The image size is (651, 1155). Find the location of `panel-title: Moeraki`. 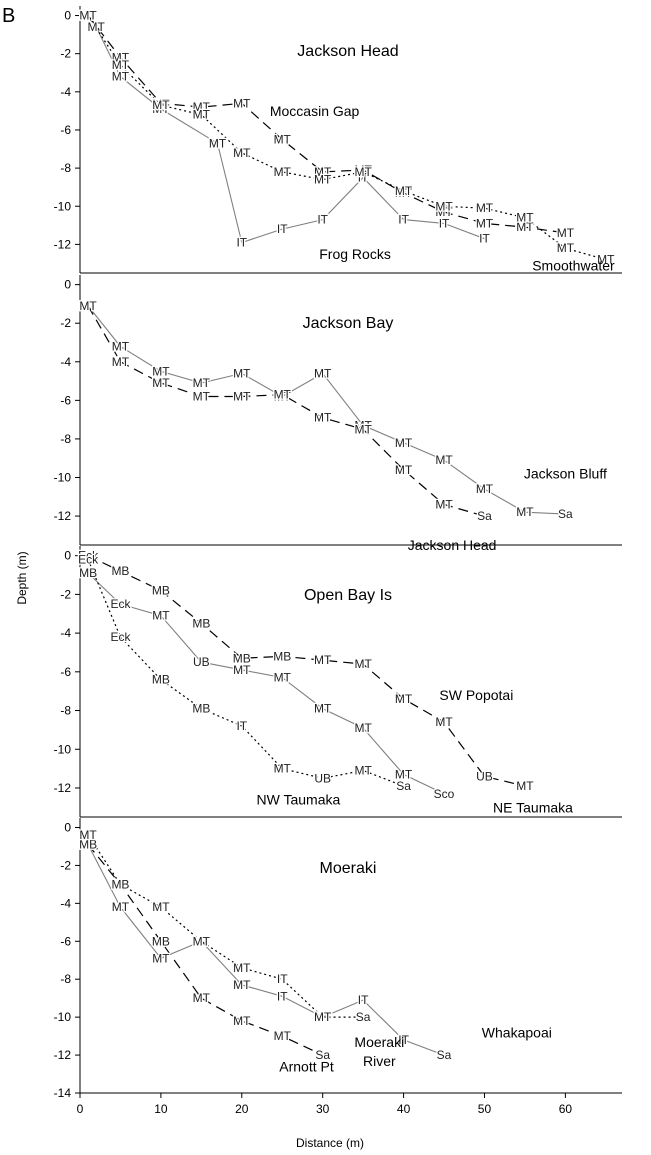

panel-title: Moeraki is located at coordinates (348, 868).